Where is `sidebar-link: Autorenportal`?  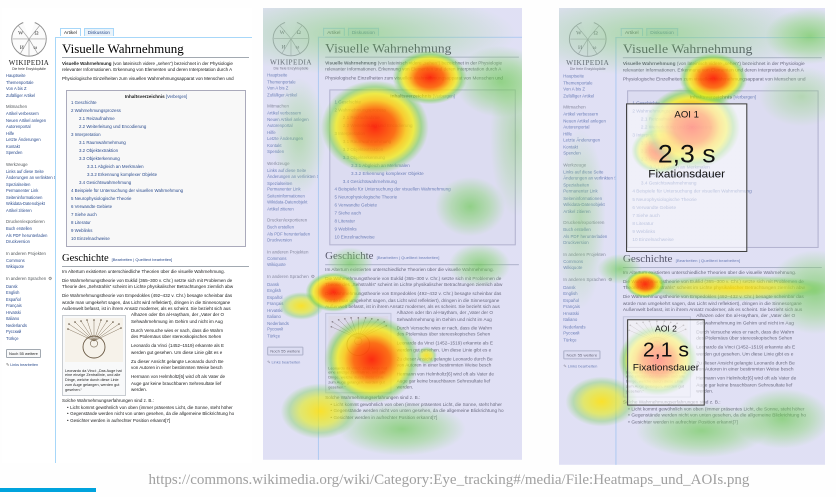
sidebar-link: Autorenportal is located at coordinates (18, 126).